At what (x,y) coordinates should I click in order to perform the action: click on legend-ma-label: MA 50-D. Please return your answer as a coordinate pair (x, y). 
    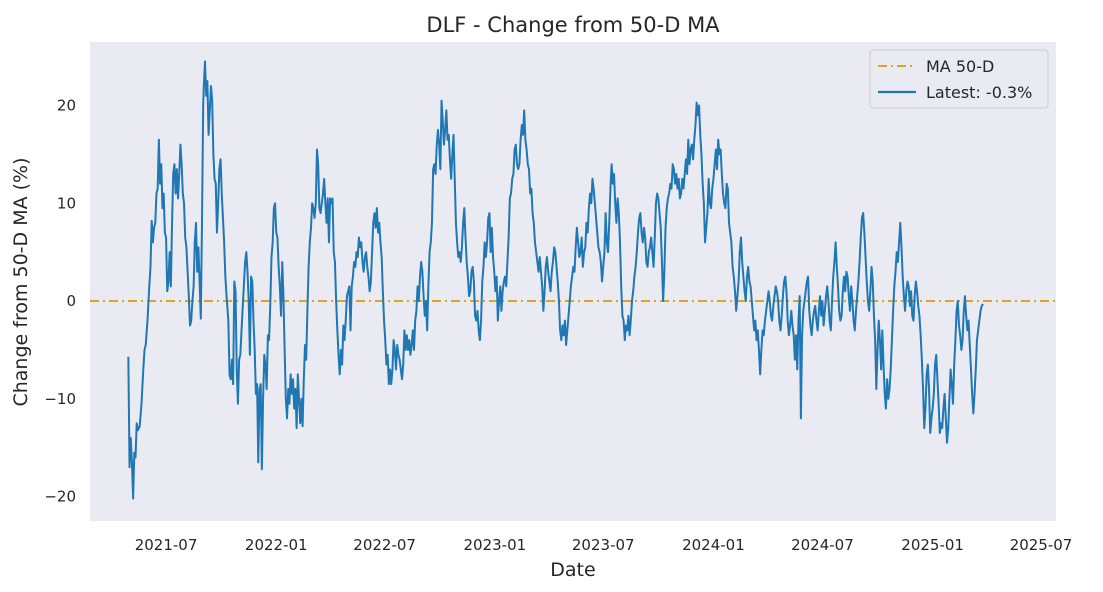
    Looking at the image, I should click on (960, 66).